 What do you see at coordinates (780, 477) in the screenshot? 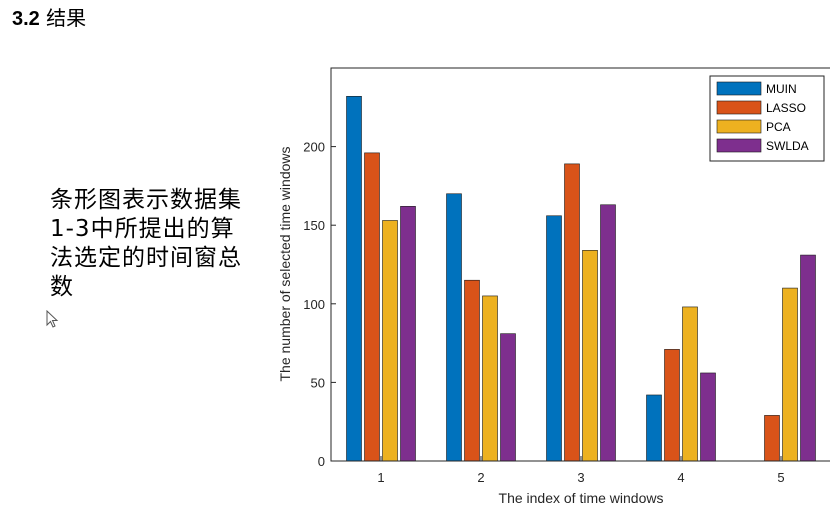
I see `x-tick-label: 5` at bounding box center [780, 477].